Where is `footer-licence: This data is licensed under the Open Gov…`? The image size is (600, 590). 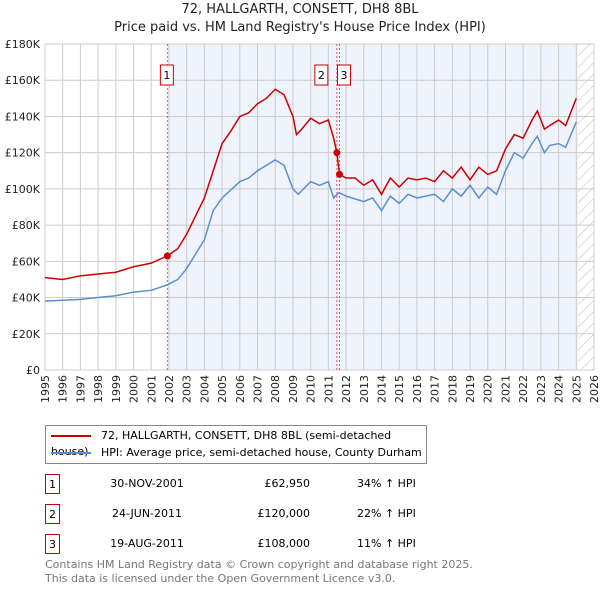 footer-licence: This data is licensed under the Open Gov… is located at coordinates (220, 578).